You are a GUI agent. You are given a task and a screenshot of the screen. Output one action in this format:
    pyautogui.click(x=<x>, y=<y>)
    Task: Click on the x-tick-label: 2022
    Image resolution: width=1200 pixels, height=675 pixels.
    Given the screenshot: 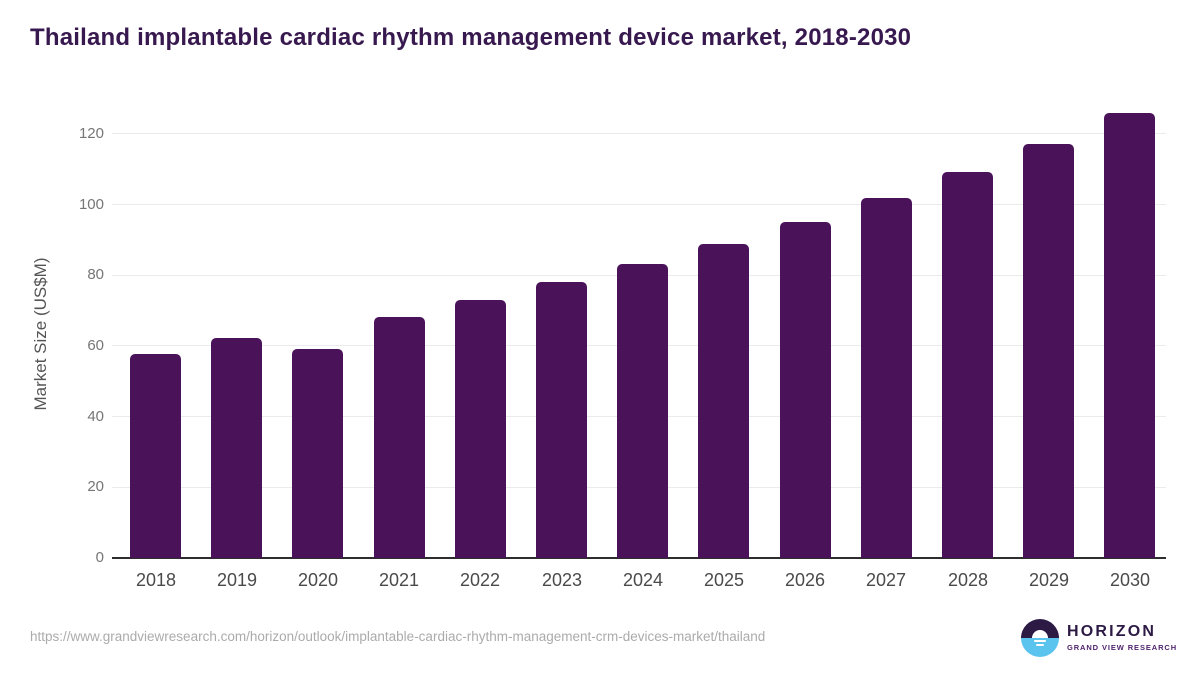 What is the action you would take?
    pyautogui.click(x=480, y=580)
    